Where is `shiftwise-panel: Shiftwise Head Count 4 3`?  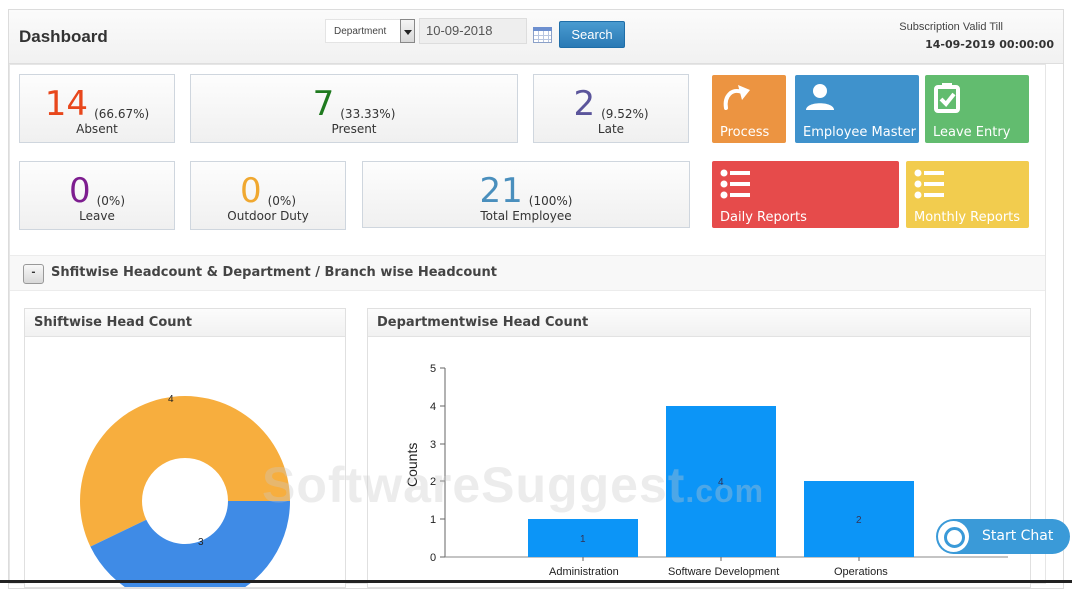
shiftwise-panel: Shiftwise Head Count 4 3 is located at coordinates (185, 449).